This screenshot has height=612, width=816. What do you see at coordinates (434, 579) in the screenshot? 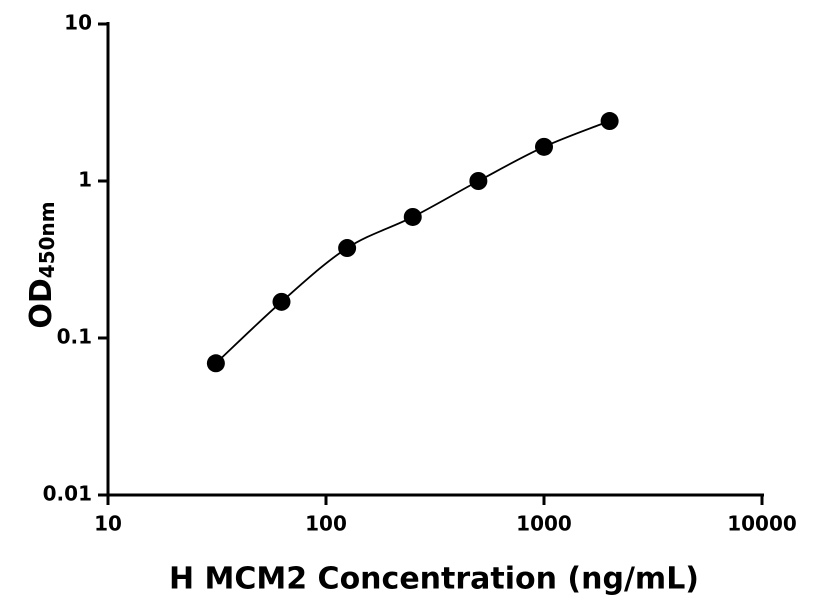
I see `x-axis-label: H MCM2 Concentration (ng/mL)` at bounding box center [434, 579].